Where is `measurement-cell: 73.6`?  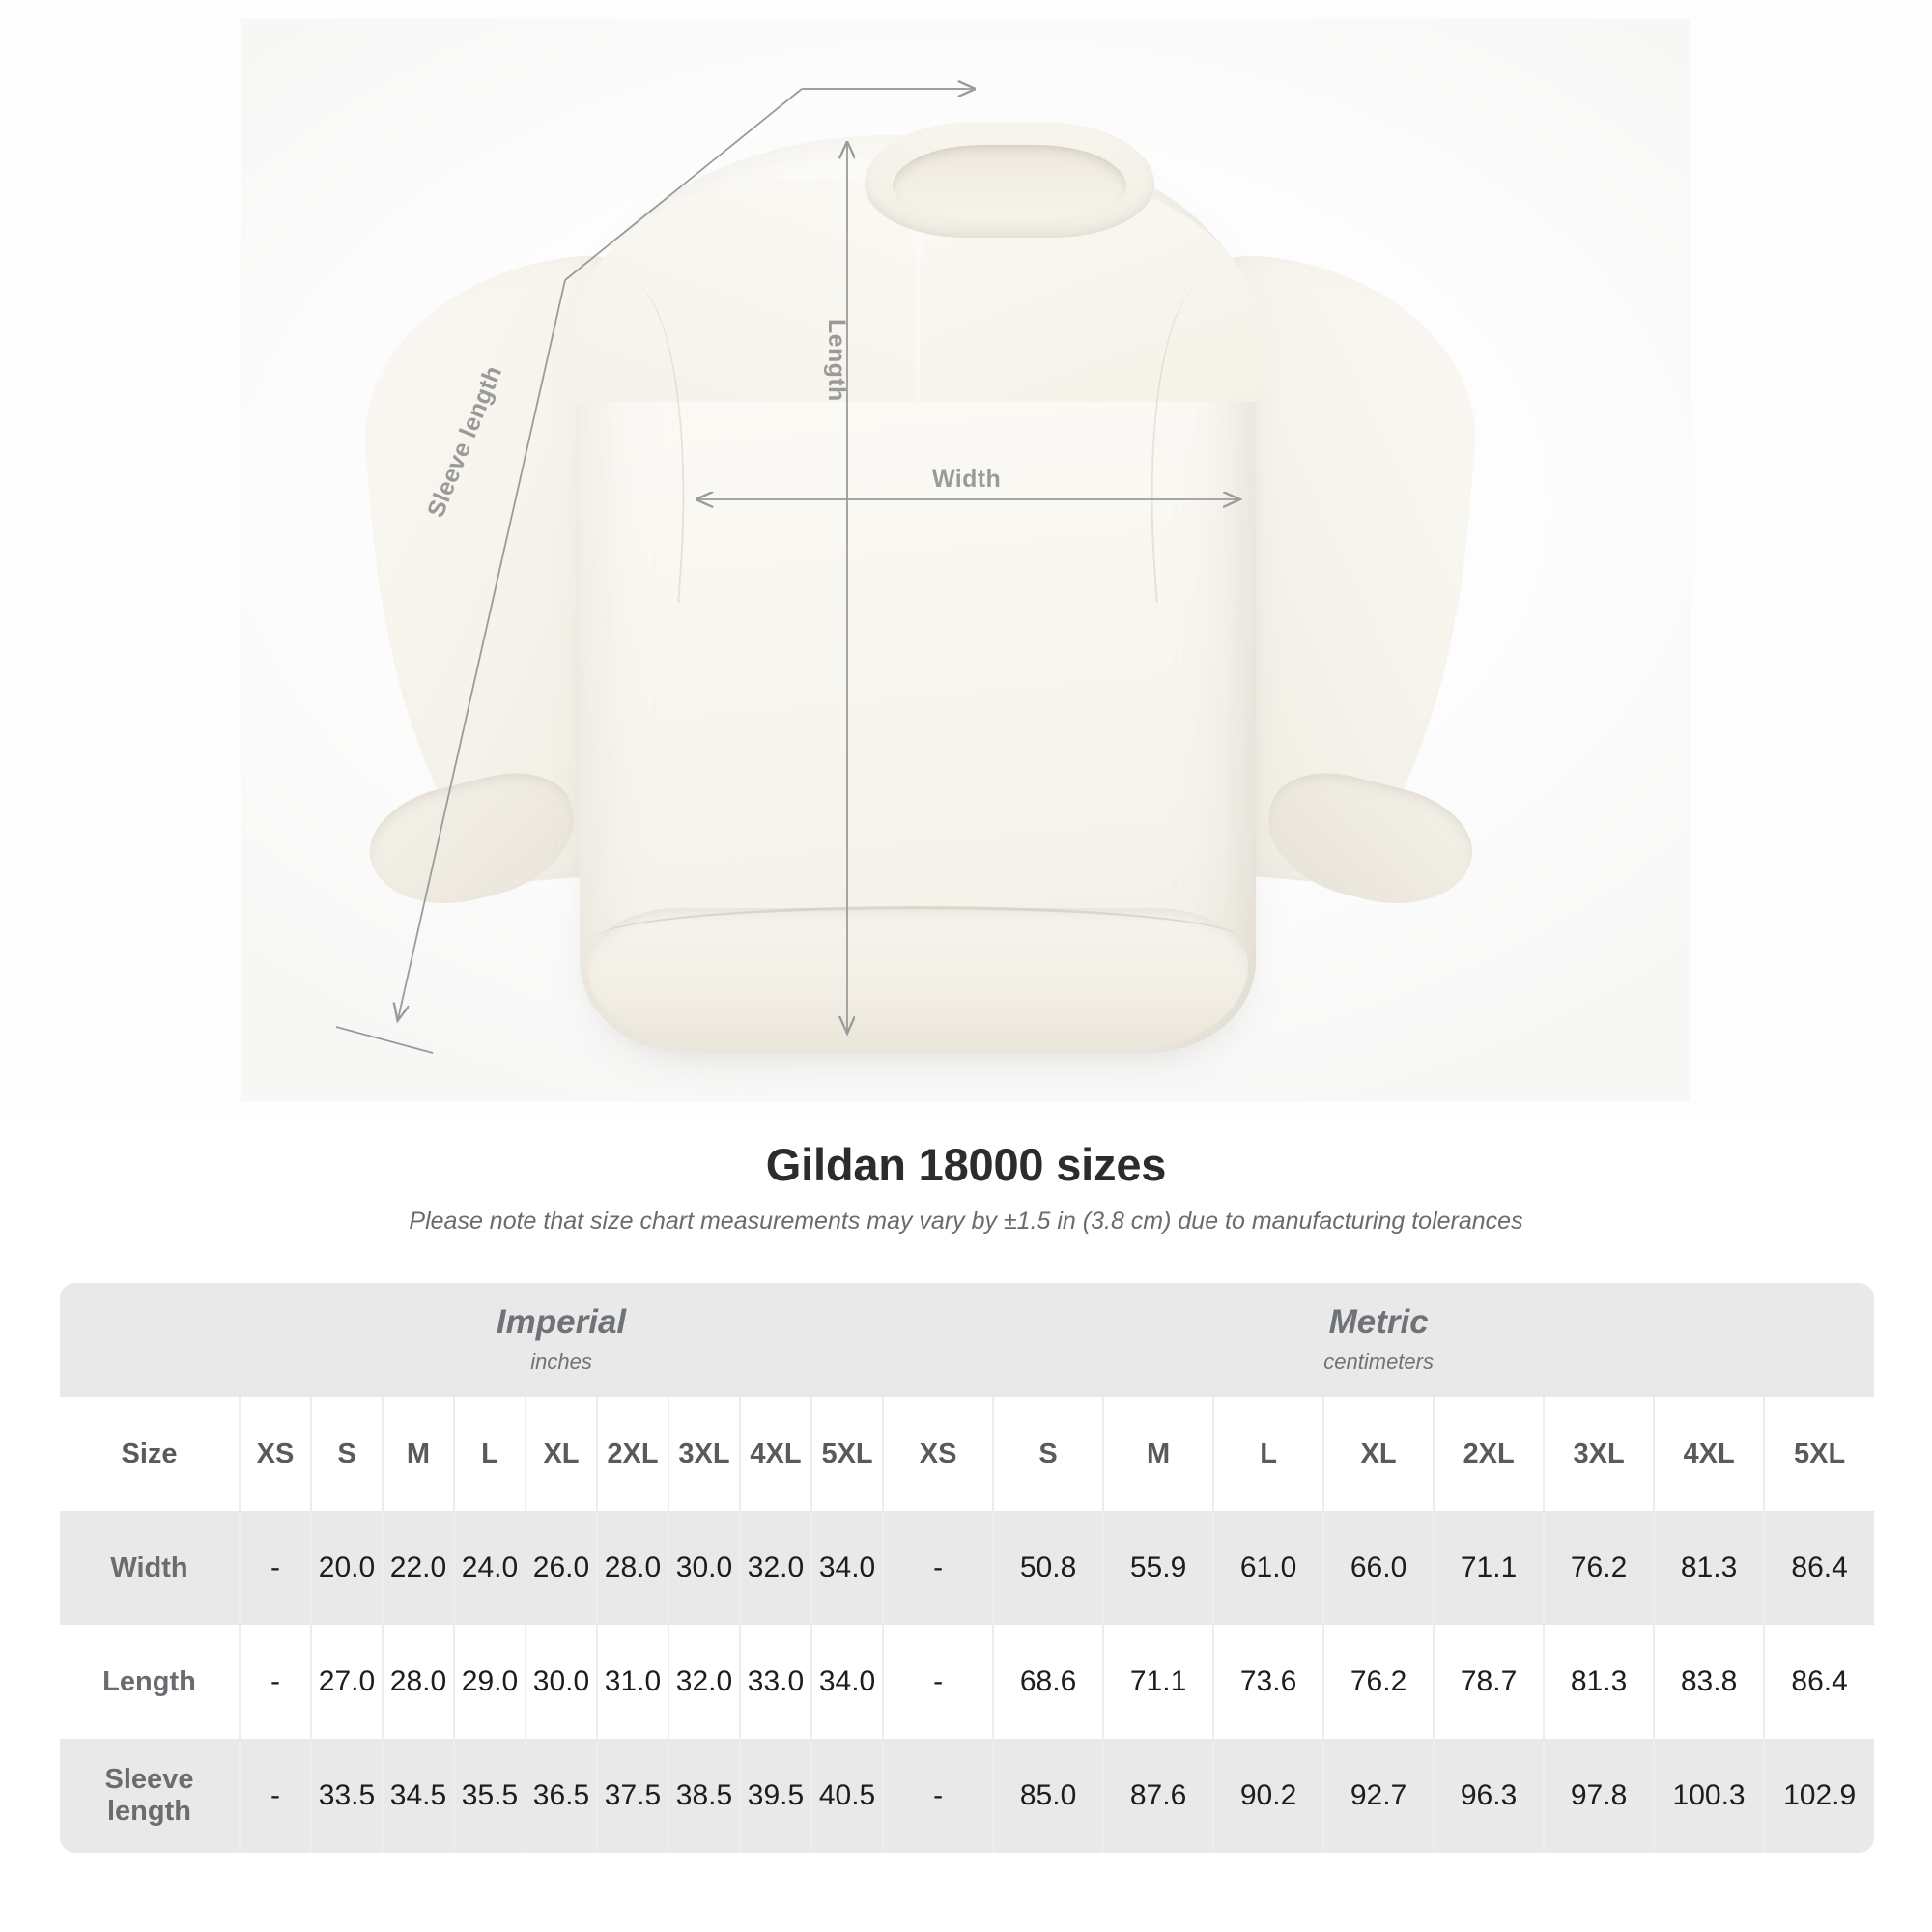
measurement-cell: 73.6 is located at coordinates (1269, 1682).